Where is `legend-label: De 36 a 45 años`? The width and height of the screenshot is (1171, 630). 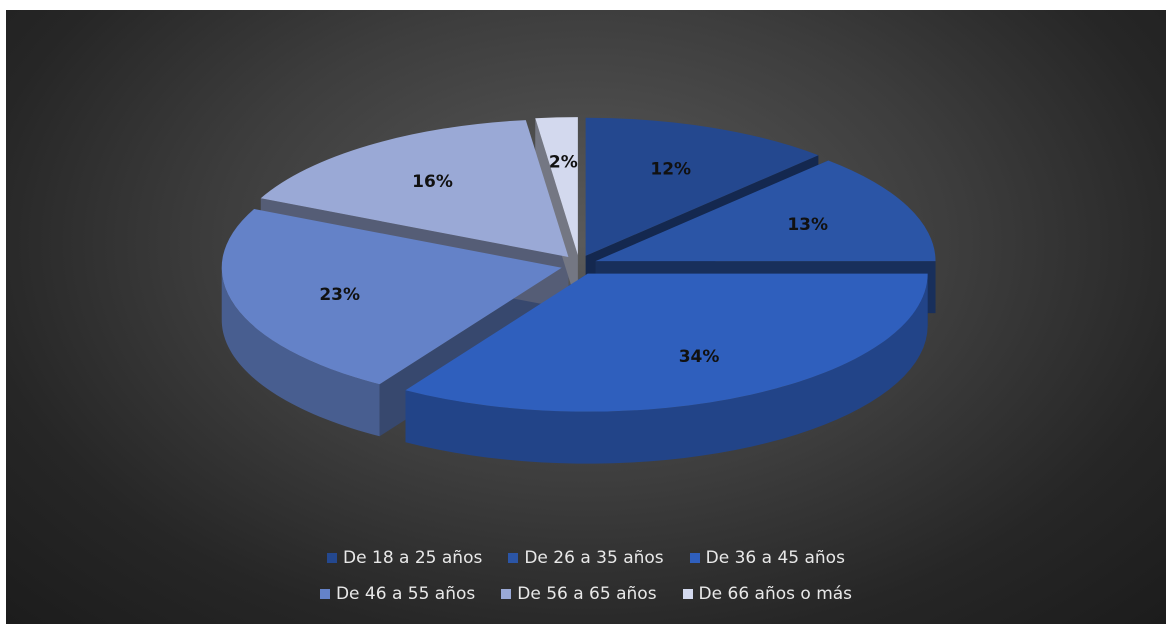 legend-label: De 36 a 45 años is located at coordinates (775, 558).